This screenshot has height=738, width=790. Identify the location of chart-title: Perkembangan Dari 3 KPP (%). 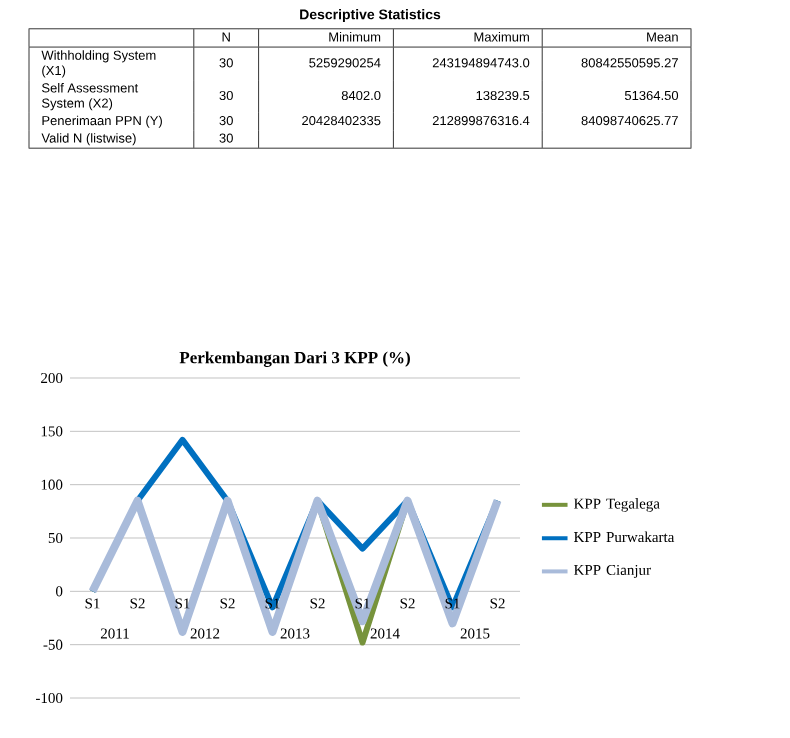
(294, 359).